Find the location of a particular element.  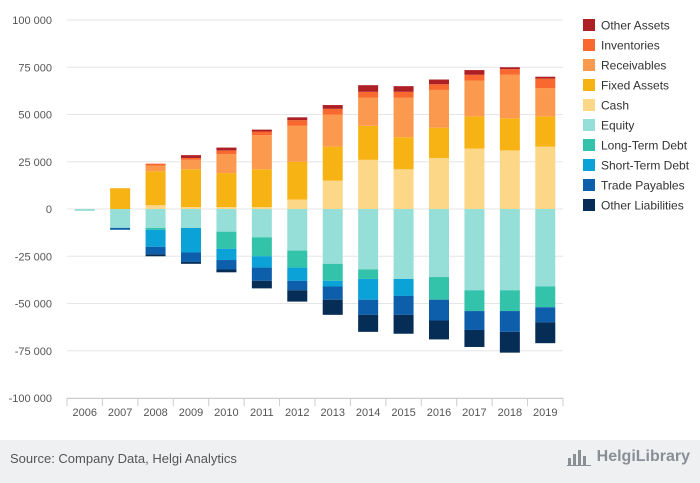

source-note: Source: Company Data, Helgi Analytics is located at coordinates (123, 458).